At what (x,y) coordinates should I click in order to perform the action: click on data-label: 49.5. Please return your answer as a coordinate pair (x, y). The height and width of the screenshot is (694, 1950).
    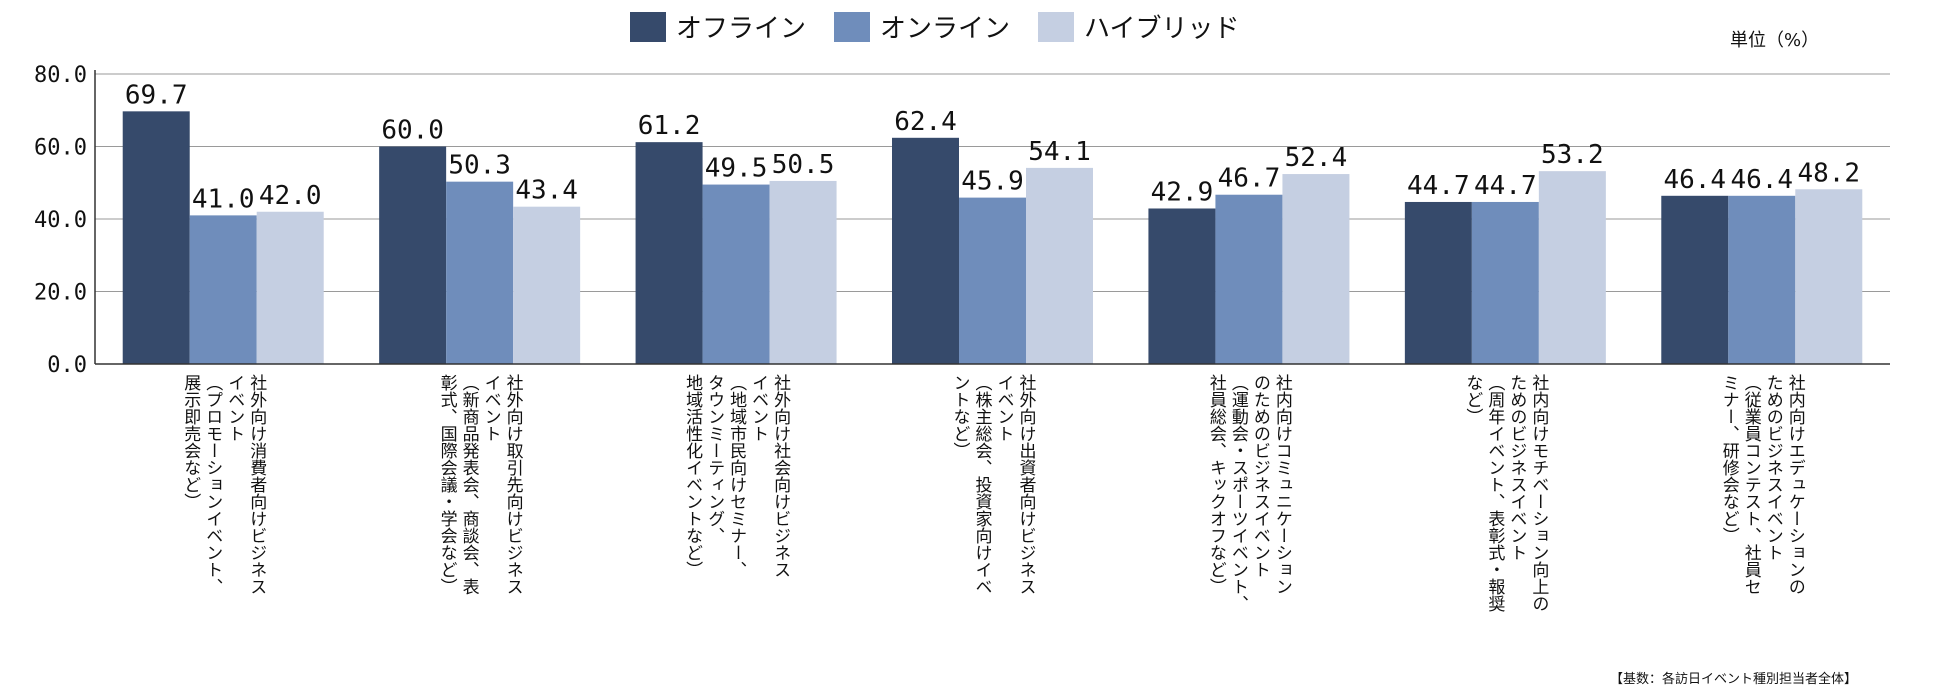
    Looking at the image, I should click on (736, 169).